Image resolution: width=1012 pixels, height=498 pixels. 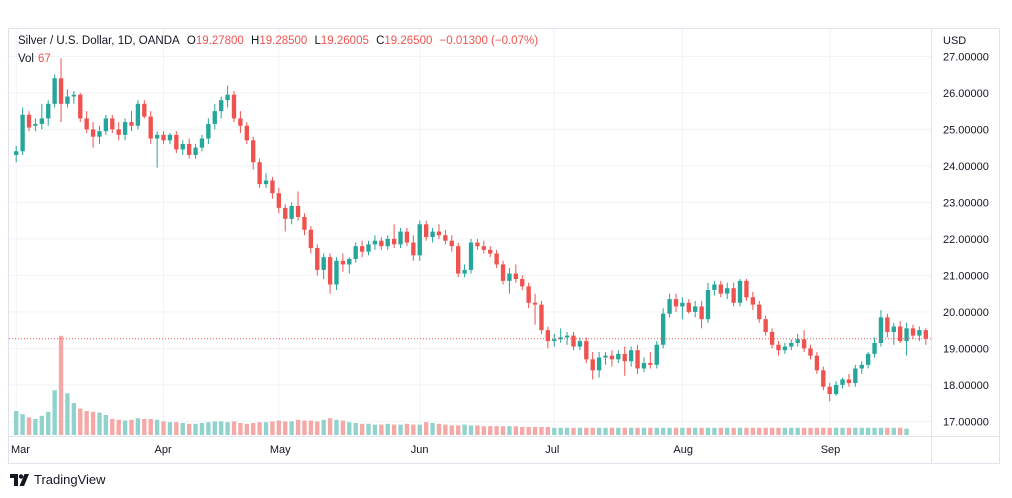 I want to click on y-tick-label: 20.00000, so click(x=966, y=313).